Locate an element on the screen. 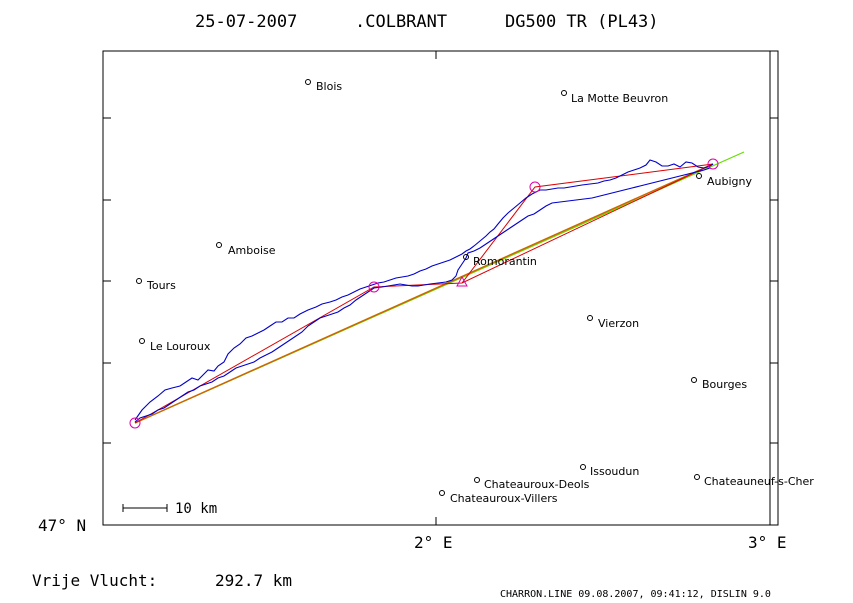 Image resolution: width=853 pixels, height=603 pixels. scale-bar-label: 10 km is located at coordinates (196, 509).